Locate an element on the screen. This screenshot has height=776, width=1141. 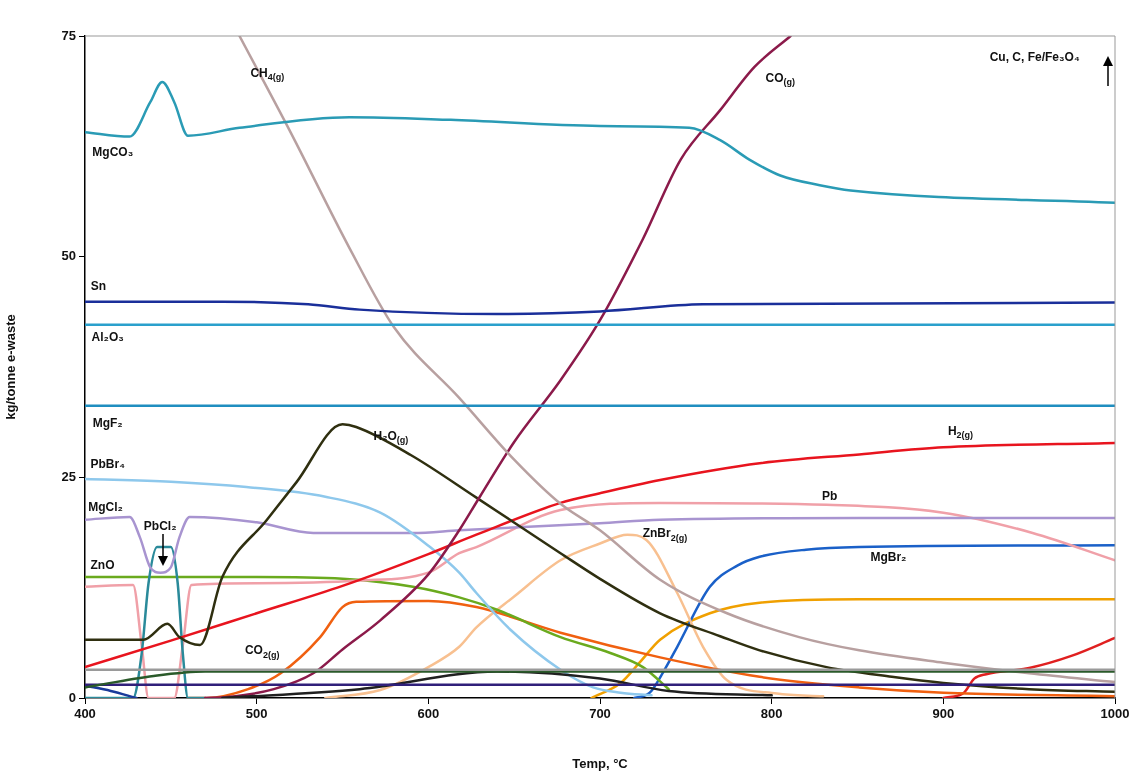
x-axis-title: Temp, °C is located at coordinates (600, 763).